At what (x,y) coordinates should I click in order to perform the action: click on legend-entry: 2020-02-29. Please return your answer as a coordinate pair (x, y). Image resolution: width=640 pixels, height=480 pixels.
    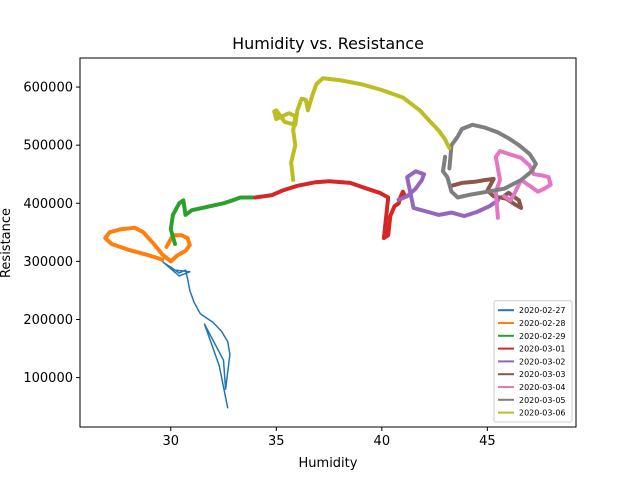
    Looking at the image, I should click on (542, 336).